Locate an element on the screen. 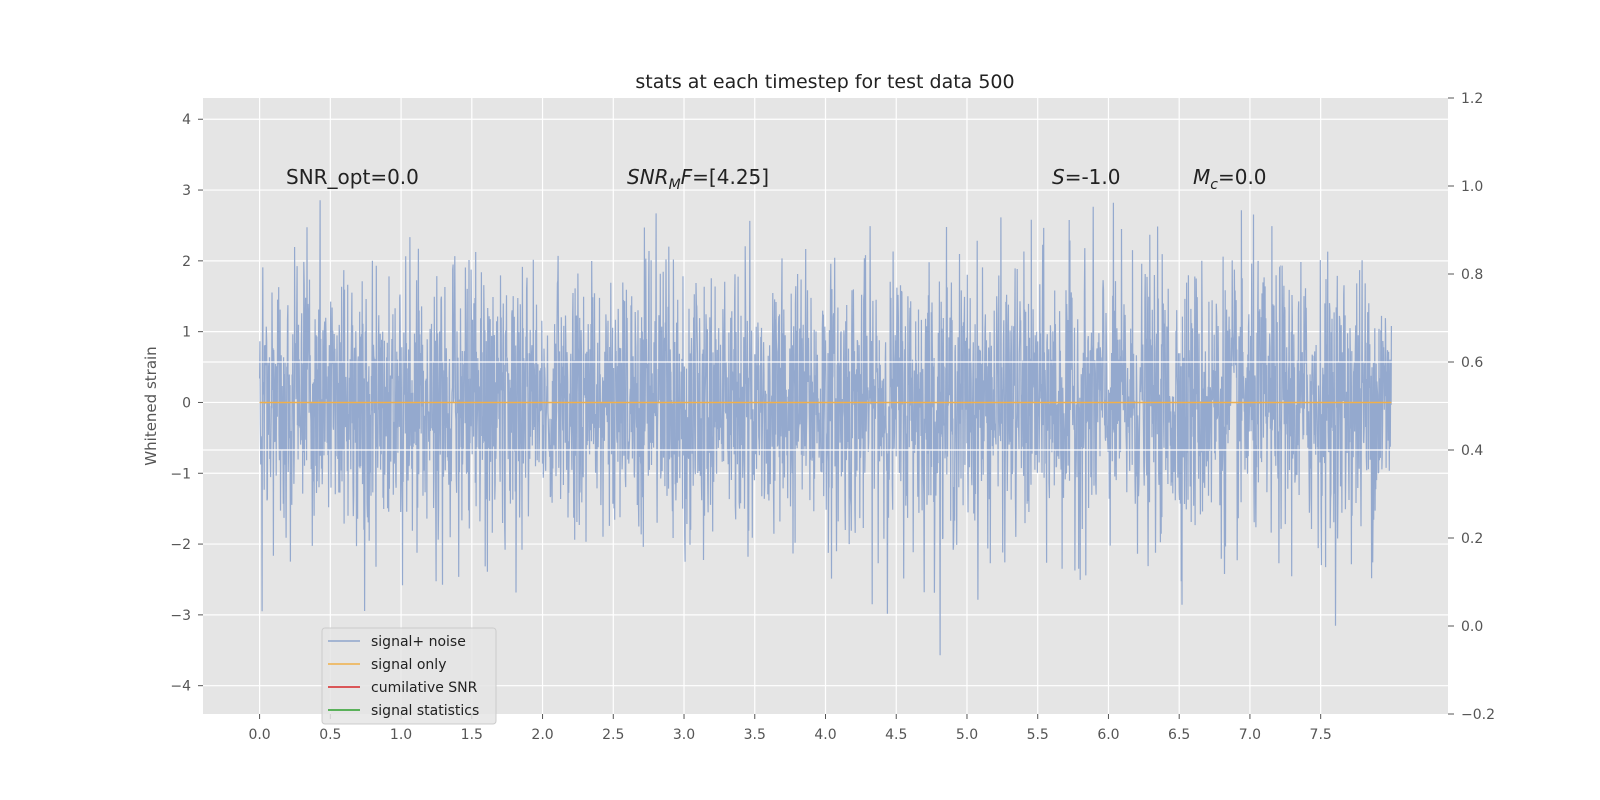 The width and height of the screenshot is (1600, 800). annotation-snr-opt: SNR_opt=0.0 is located at coordinates (352, 177).